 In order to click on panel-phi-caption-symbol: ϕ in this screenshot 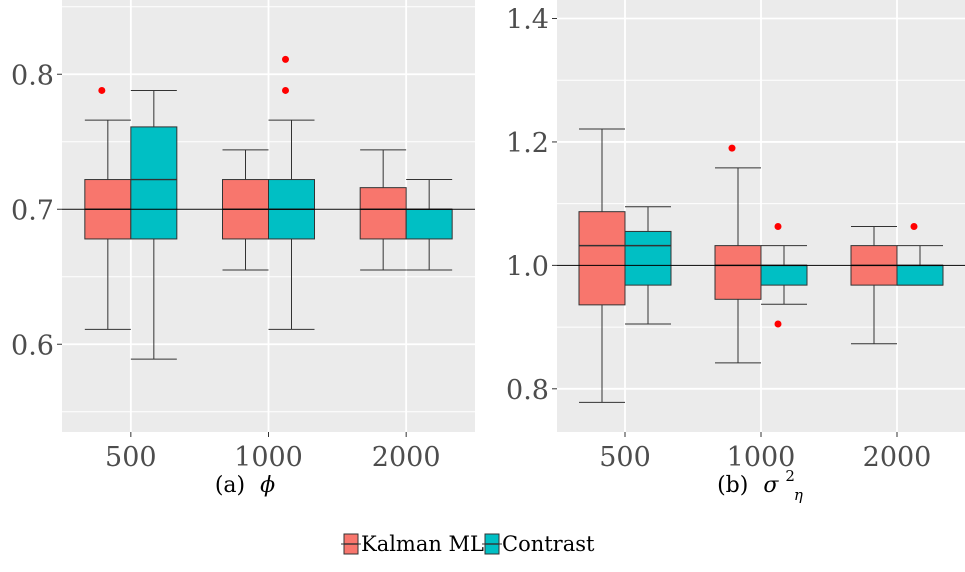, I will do `click(267, 485)`.